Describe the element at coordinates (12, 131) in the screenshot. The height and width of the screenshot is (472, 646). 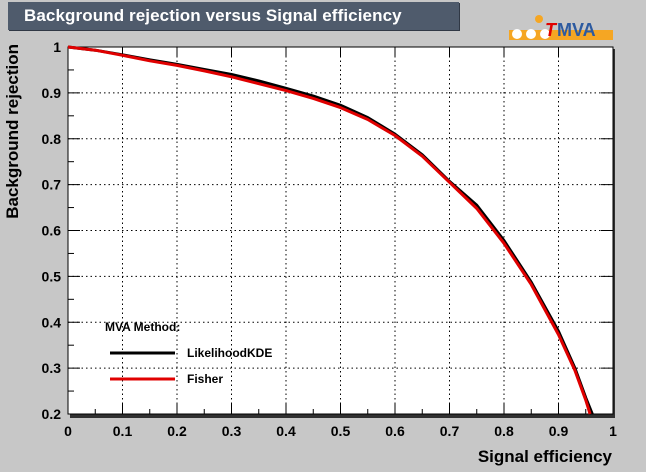
I see `y-axis-title: Background rejection` at that location.